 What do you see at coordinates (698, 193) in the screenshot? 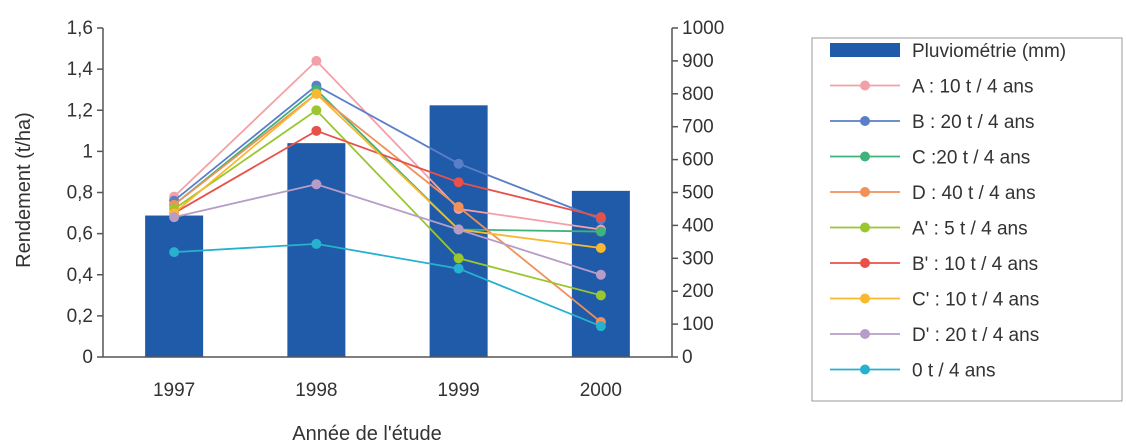
I see `y2-tick-label: 500` at bounding box center [698, 193].